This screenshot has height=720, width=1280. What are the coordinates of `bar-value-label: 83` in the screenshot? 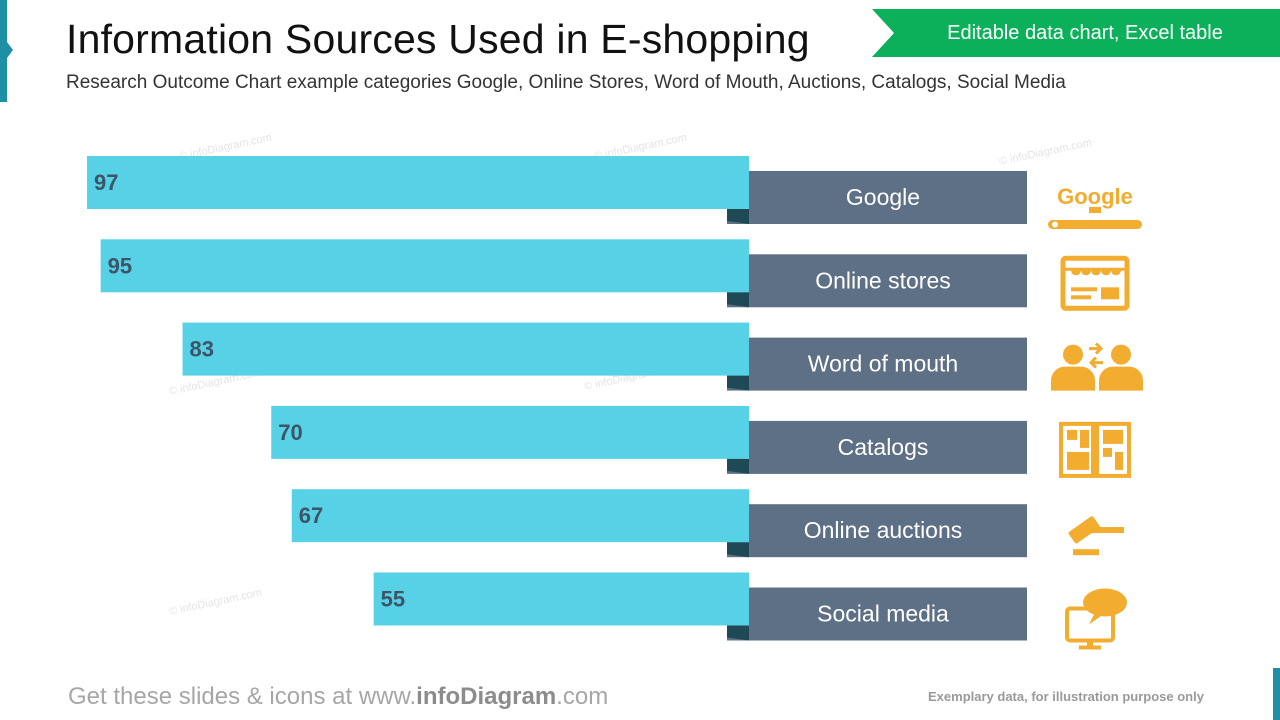 It's located at (202, 349).